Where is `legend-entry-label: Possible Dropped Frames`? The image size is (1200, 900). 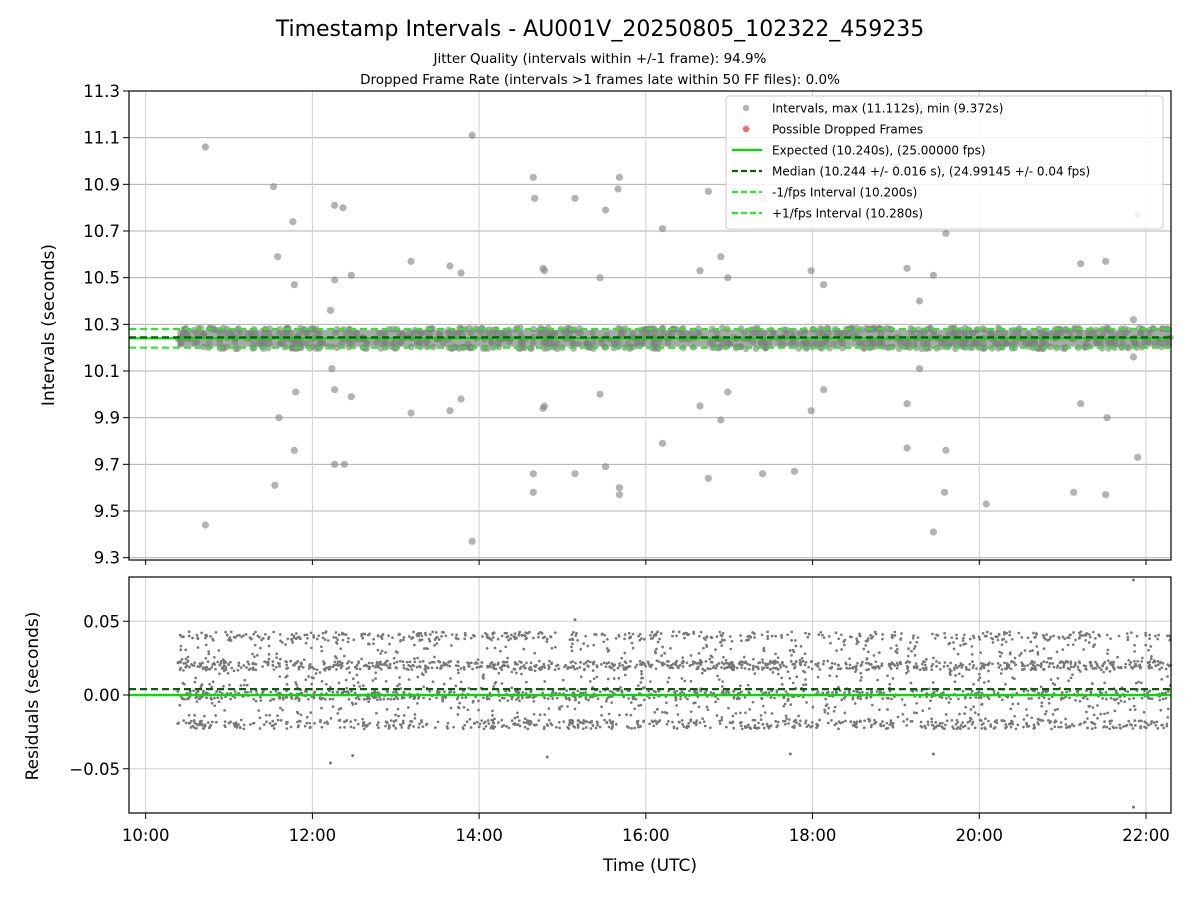 legend-entry-label: Possible Dropped Frames is located at coordinates (847, 130).